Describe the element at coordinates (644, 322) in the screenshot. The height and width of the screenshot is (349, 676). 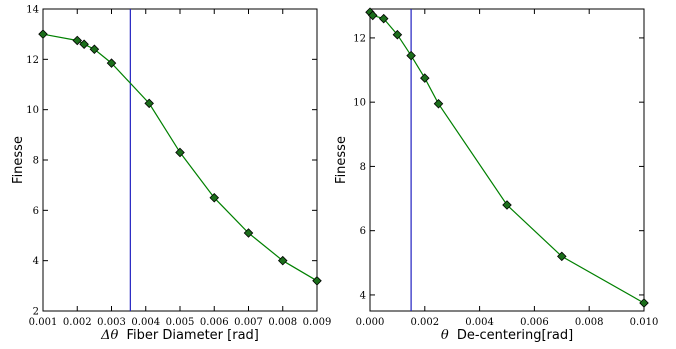
I see `x-tick-label: 0.010` at that location.